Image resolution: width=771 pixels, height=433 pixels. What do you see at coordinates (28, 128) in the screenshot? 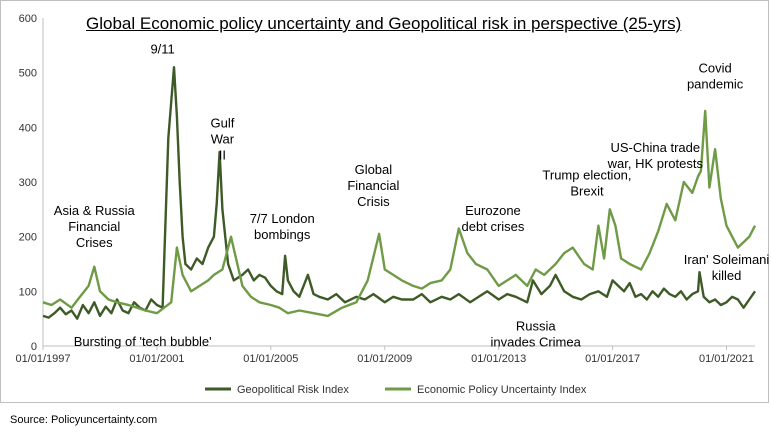
I see `y-tick-label: 400` at bounding box center [28, 128].